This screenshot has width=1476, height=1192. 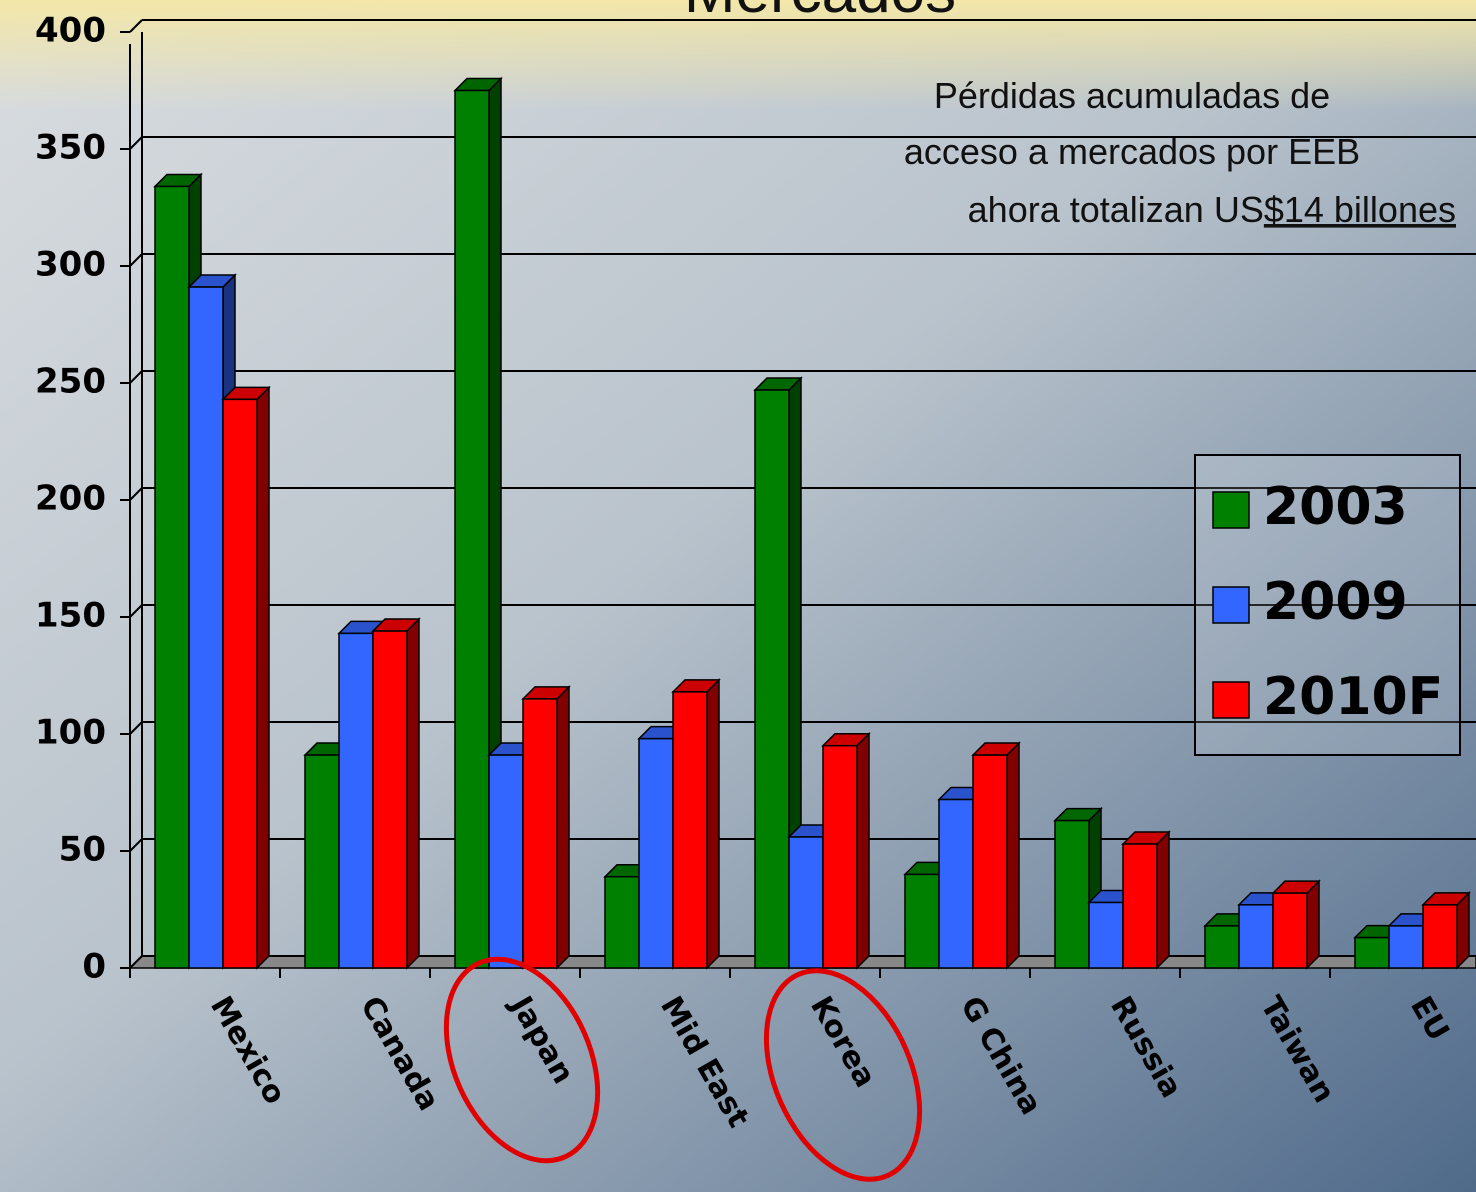 I want to click on y-tick-label: 350, so click(x=70, y=148).